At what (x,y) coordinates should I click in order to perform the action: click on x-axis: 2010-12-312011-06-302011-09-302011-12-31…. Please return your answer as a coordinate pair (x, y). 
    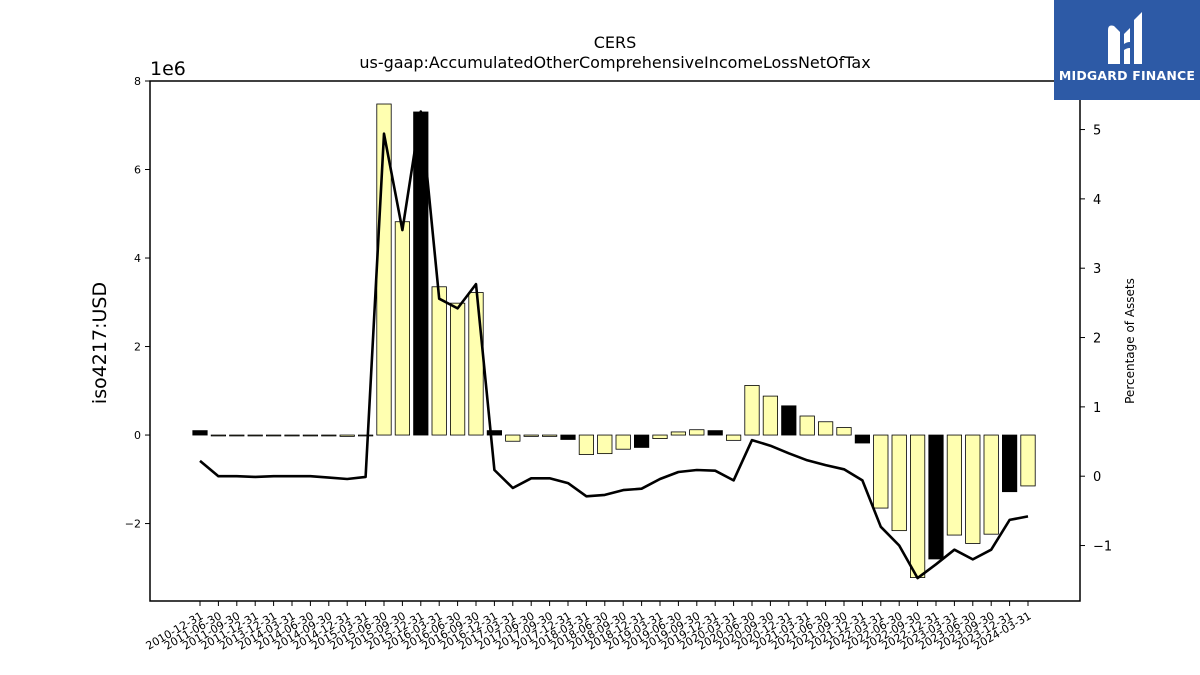
    Looking at the image, I should click on (589, 627).